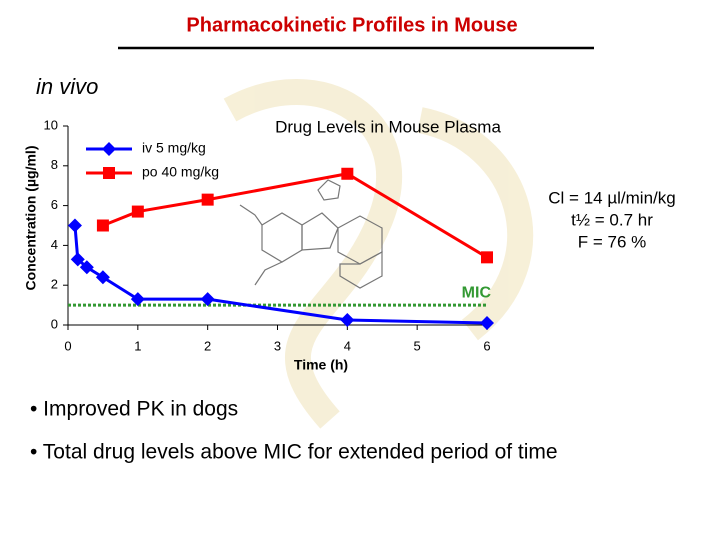 This screenshot has height=540, width=720. What do you see at coordinates (486, 345) in the screenshot?
I see `x-tick-label: 6` at bounding box center [486, 345].